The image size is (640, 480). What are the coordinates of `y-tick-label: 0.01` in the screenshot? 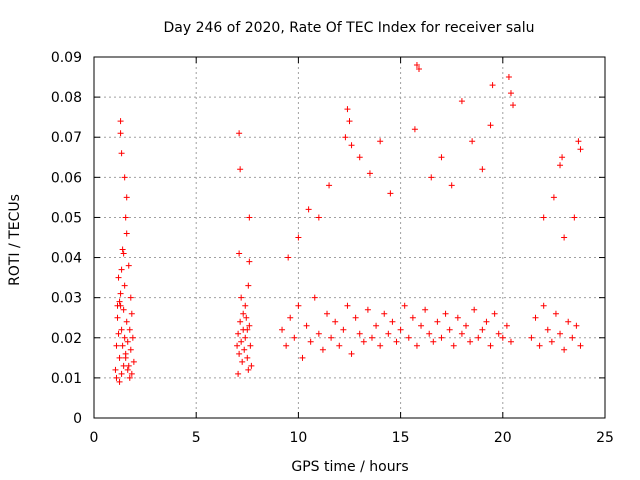 It's located at (66, 379).